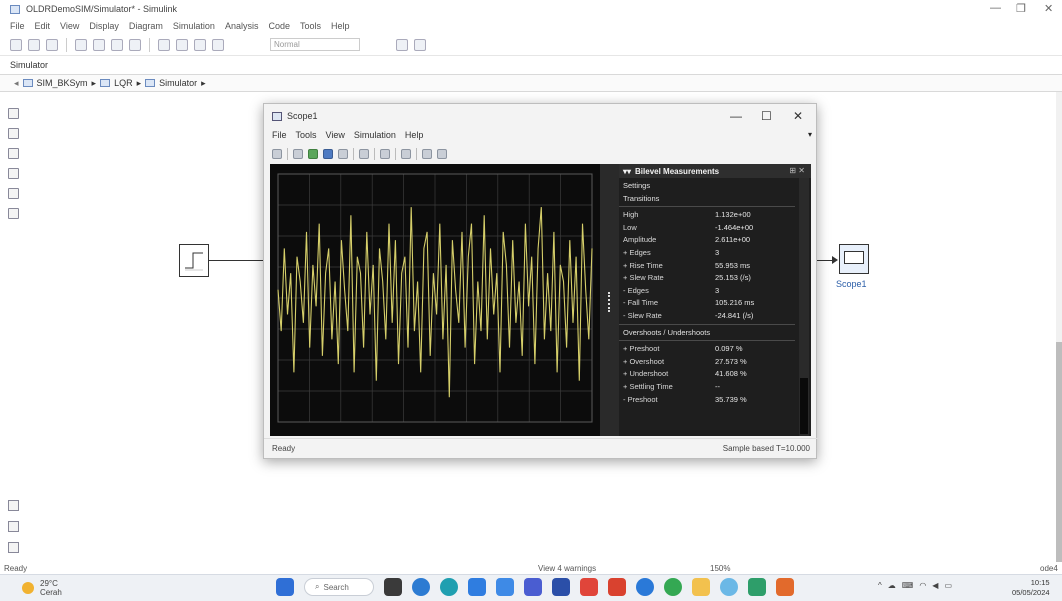  Describe the element at coordinates (241, 26) in the screenshot. I see `menu-analysis: Analysis` at that location.